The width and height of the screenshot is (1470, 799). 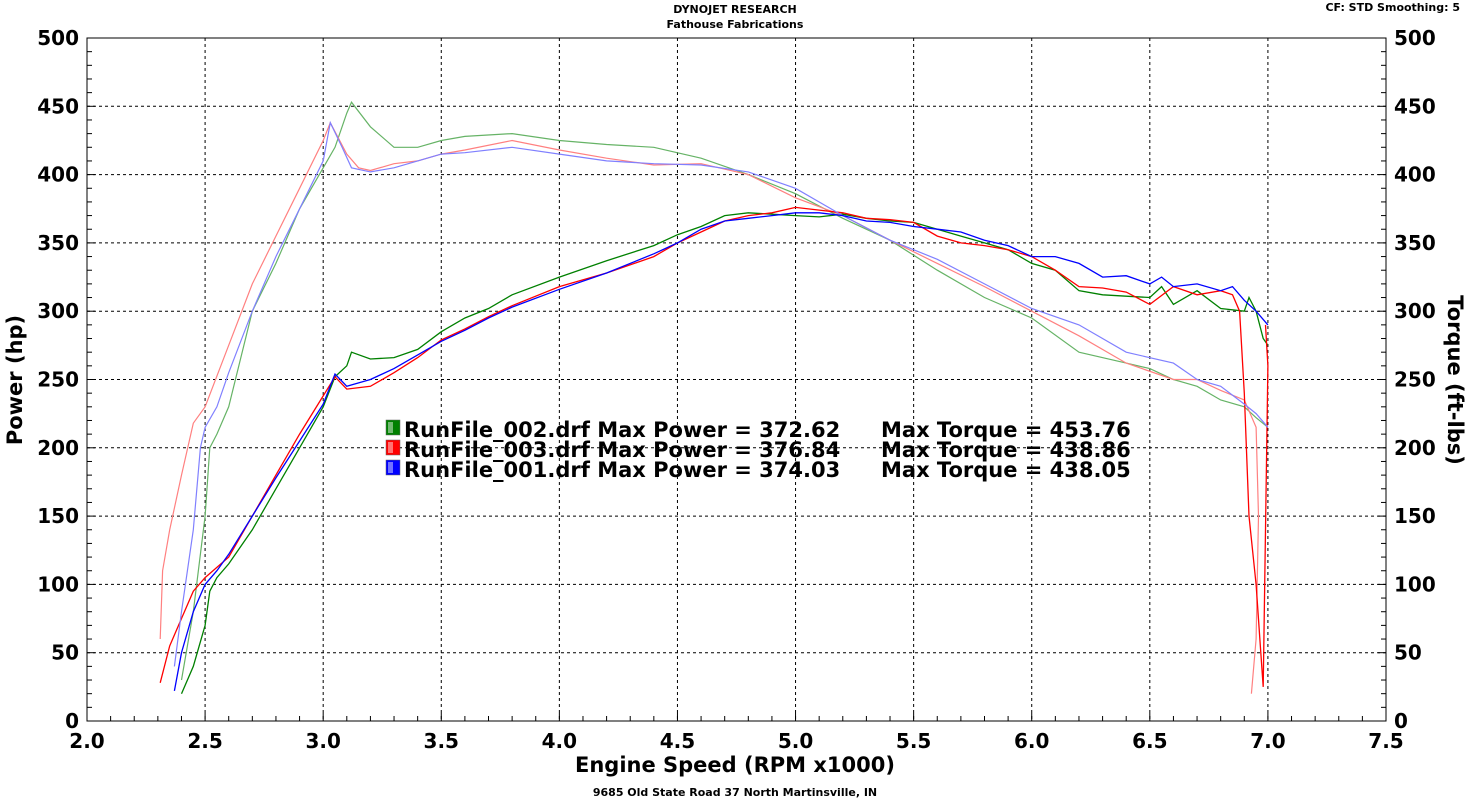 I want to click on x-tick-label: 3.0, so click(x=322, y=741).